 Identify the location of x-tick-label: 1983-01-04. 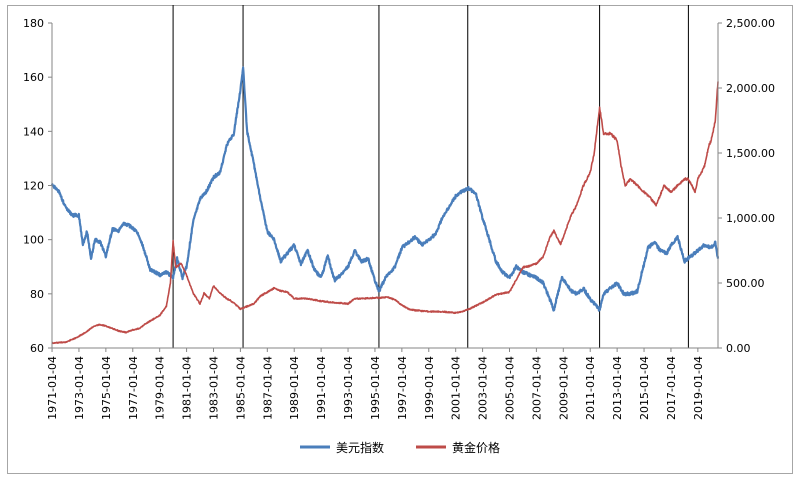
(213, 388).